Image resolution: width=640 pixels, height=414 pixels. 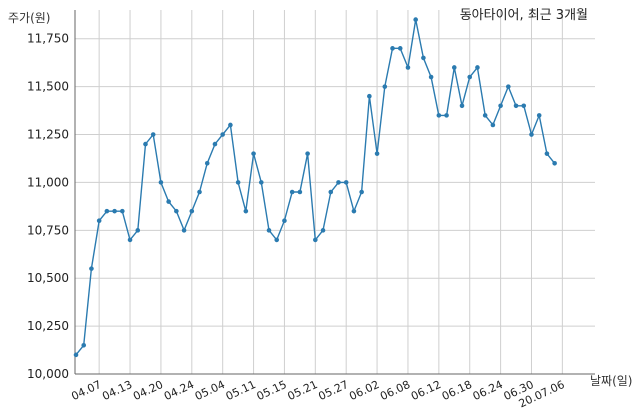 I want to click on x-axis-label: 날짜(일), so click(x=611, y=381).